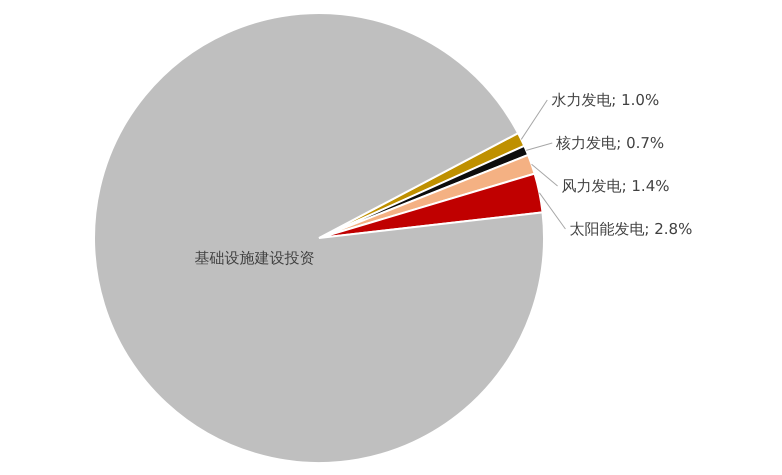 Image resolution: width=782 pixels, height=475 pixels. Describe the element at coordinates (616, 186) in the screenshot. I see `slice-label: 风力发电; 1.4%` at that location.